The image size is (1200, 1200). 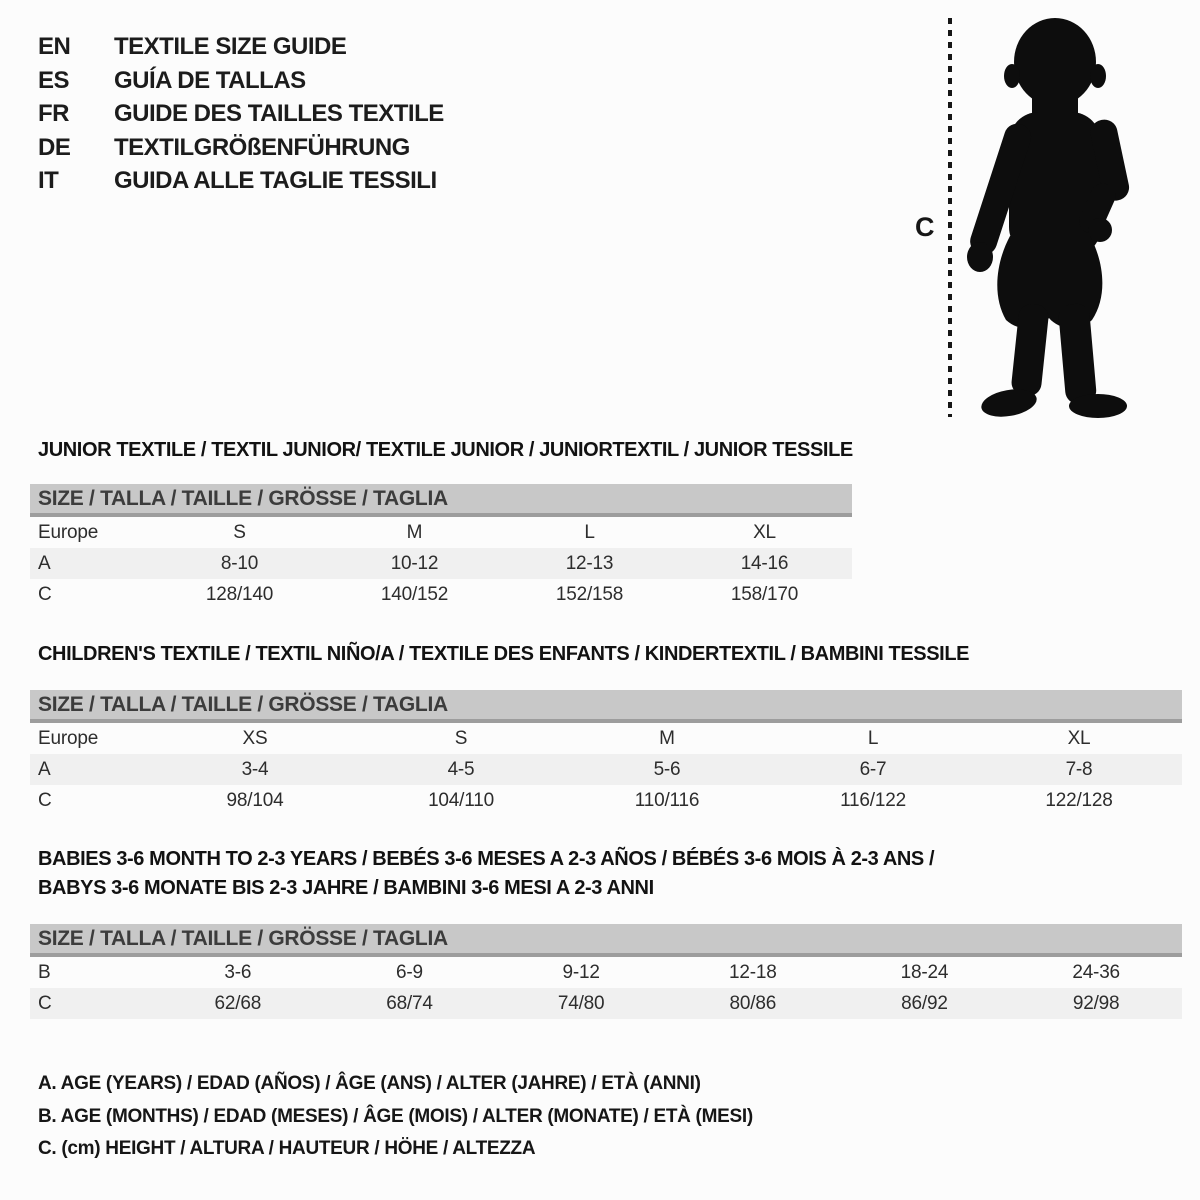 I want to click on table-cell: 152/158, so click(x=589, y=594).